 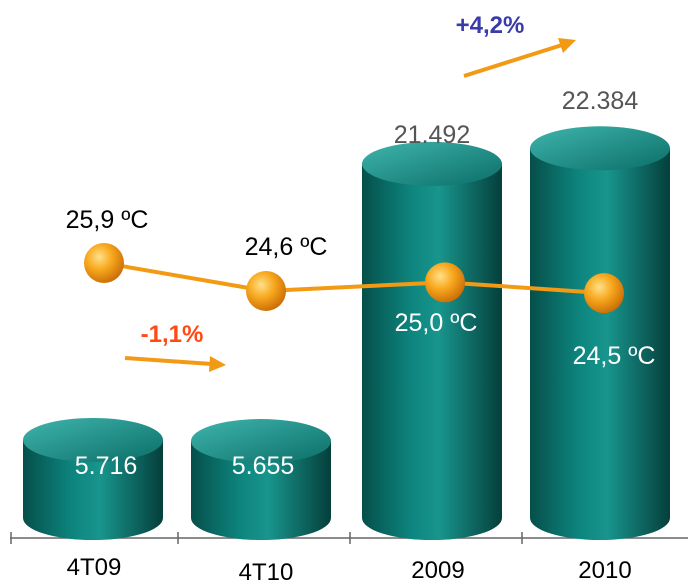 I want to click on growth-annotation-negative: -1,1%, so click(x=172, y=334).